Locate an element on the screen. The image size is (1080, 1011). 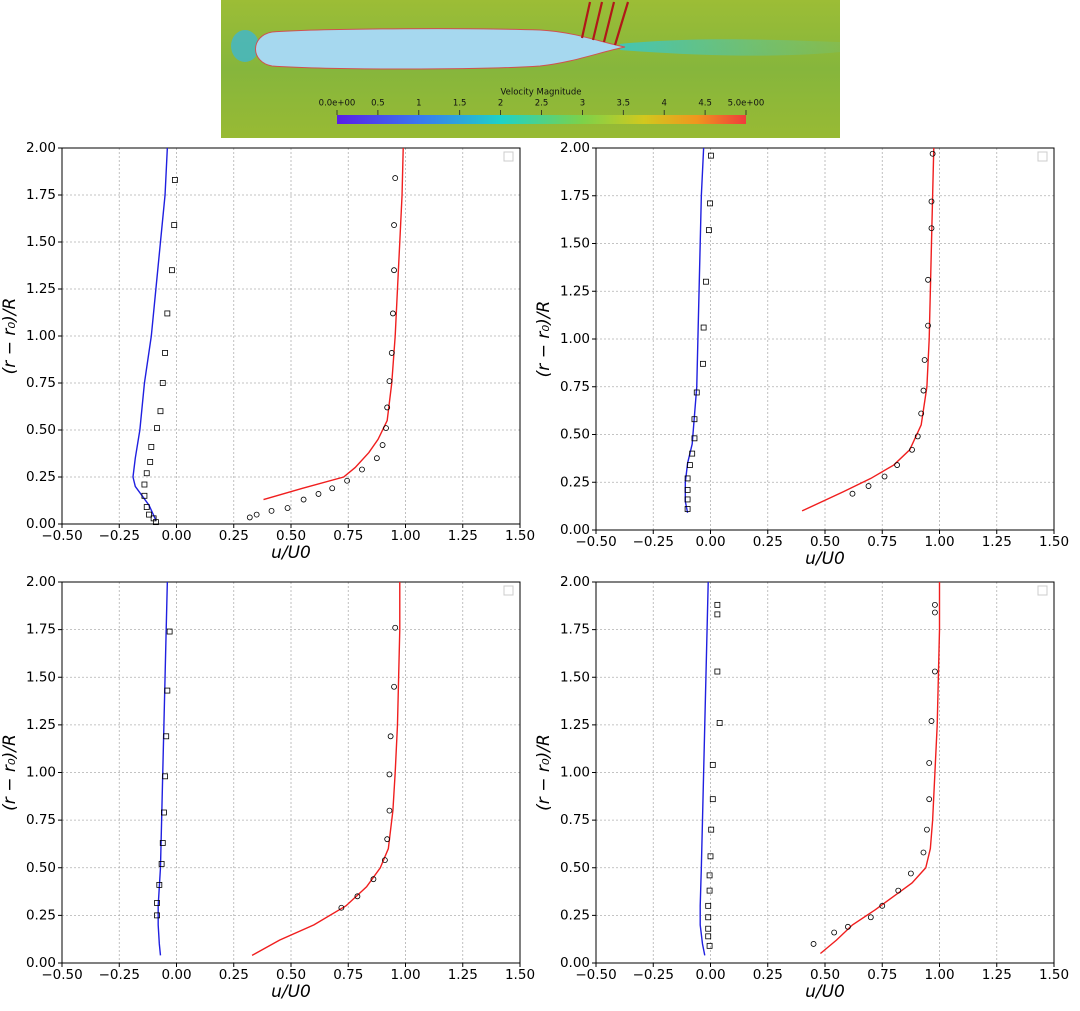
y-tick-label: 1.25 is located at coordinates (41, 725).